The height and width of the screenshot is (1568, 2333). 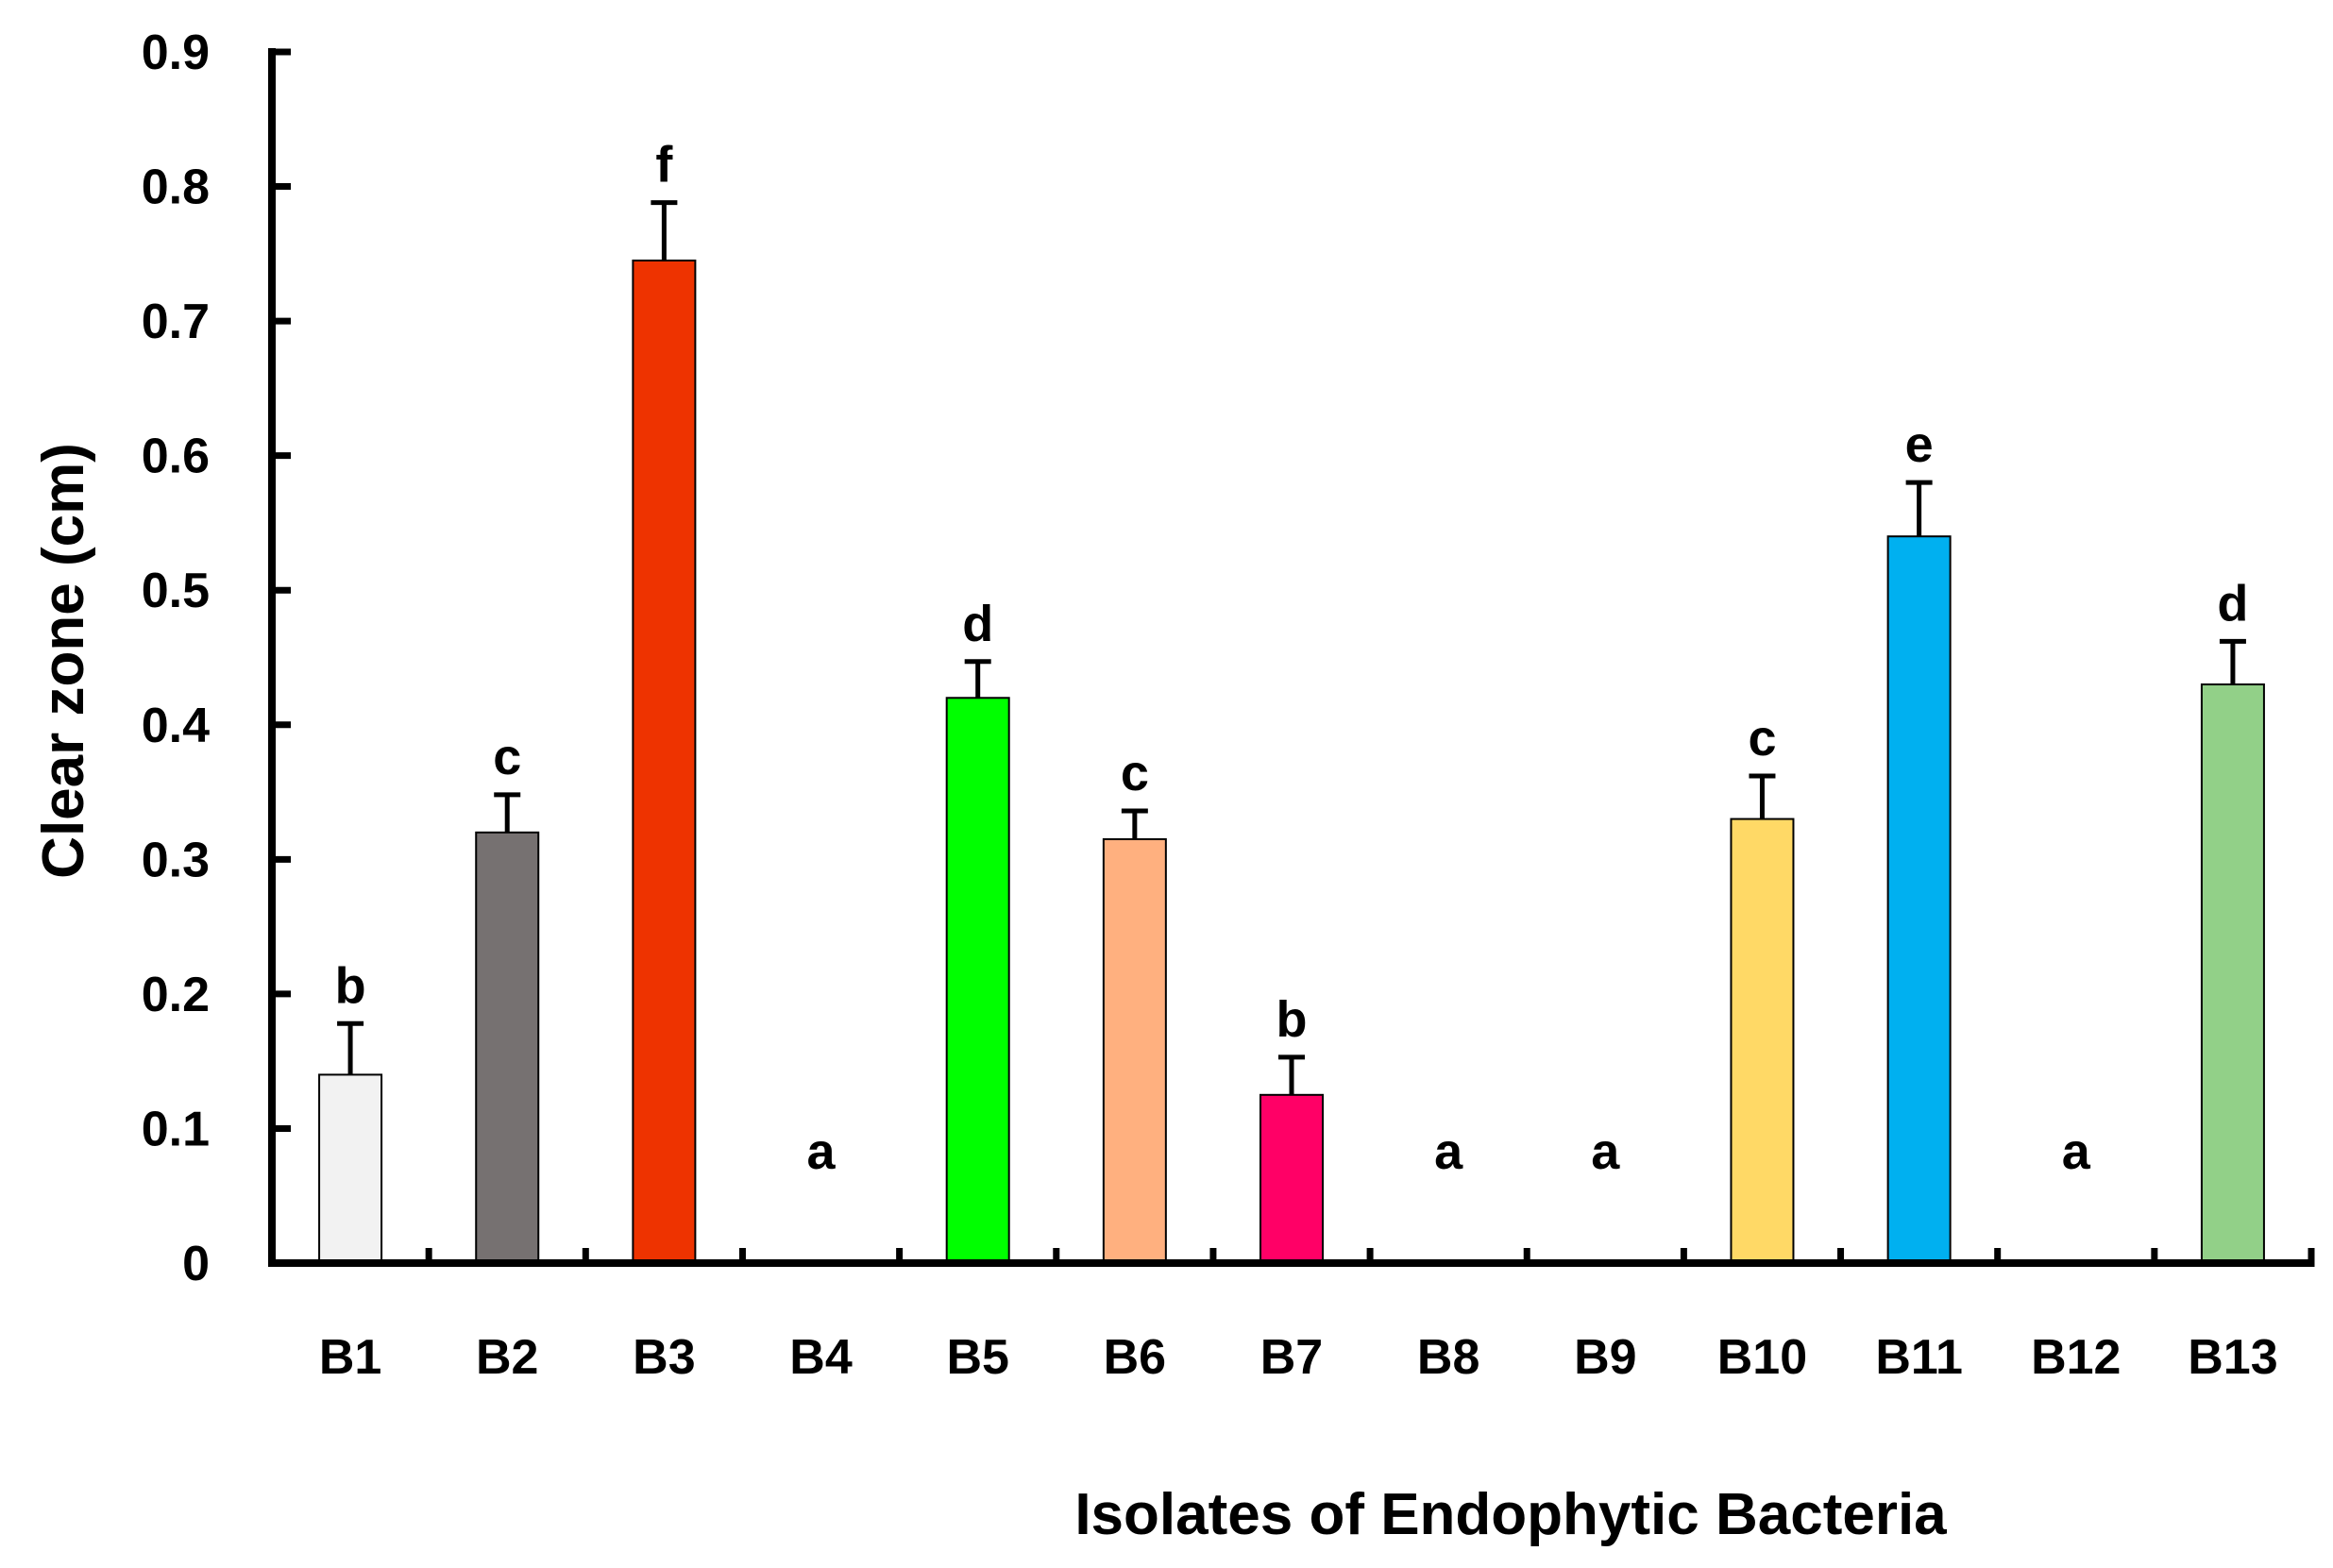 What do you see at coordinates (1135, 1050) in the screenshot?
I see `bar-b6` at bounding box center [1135, 1050].